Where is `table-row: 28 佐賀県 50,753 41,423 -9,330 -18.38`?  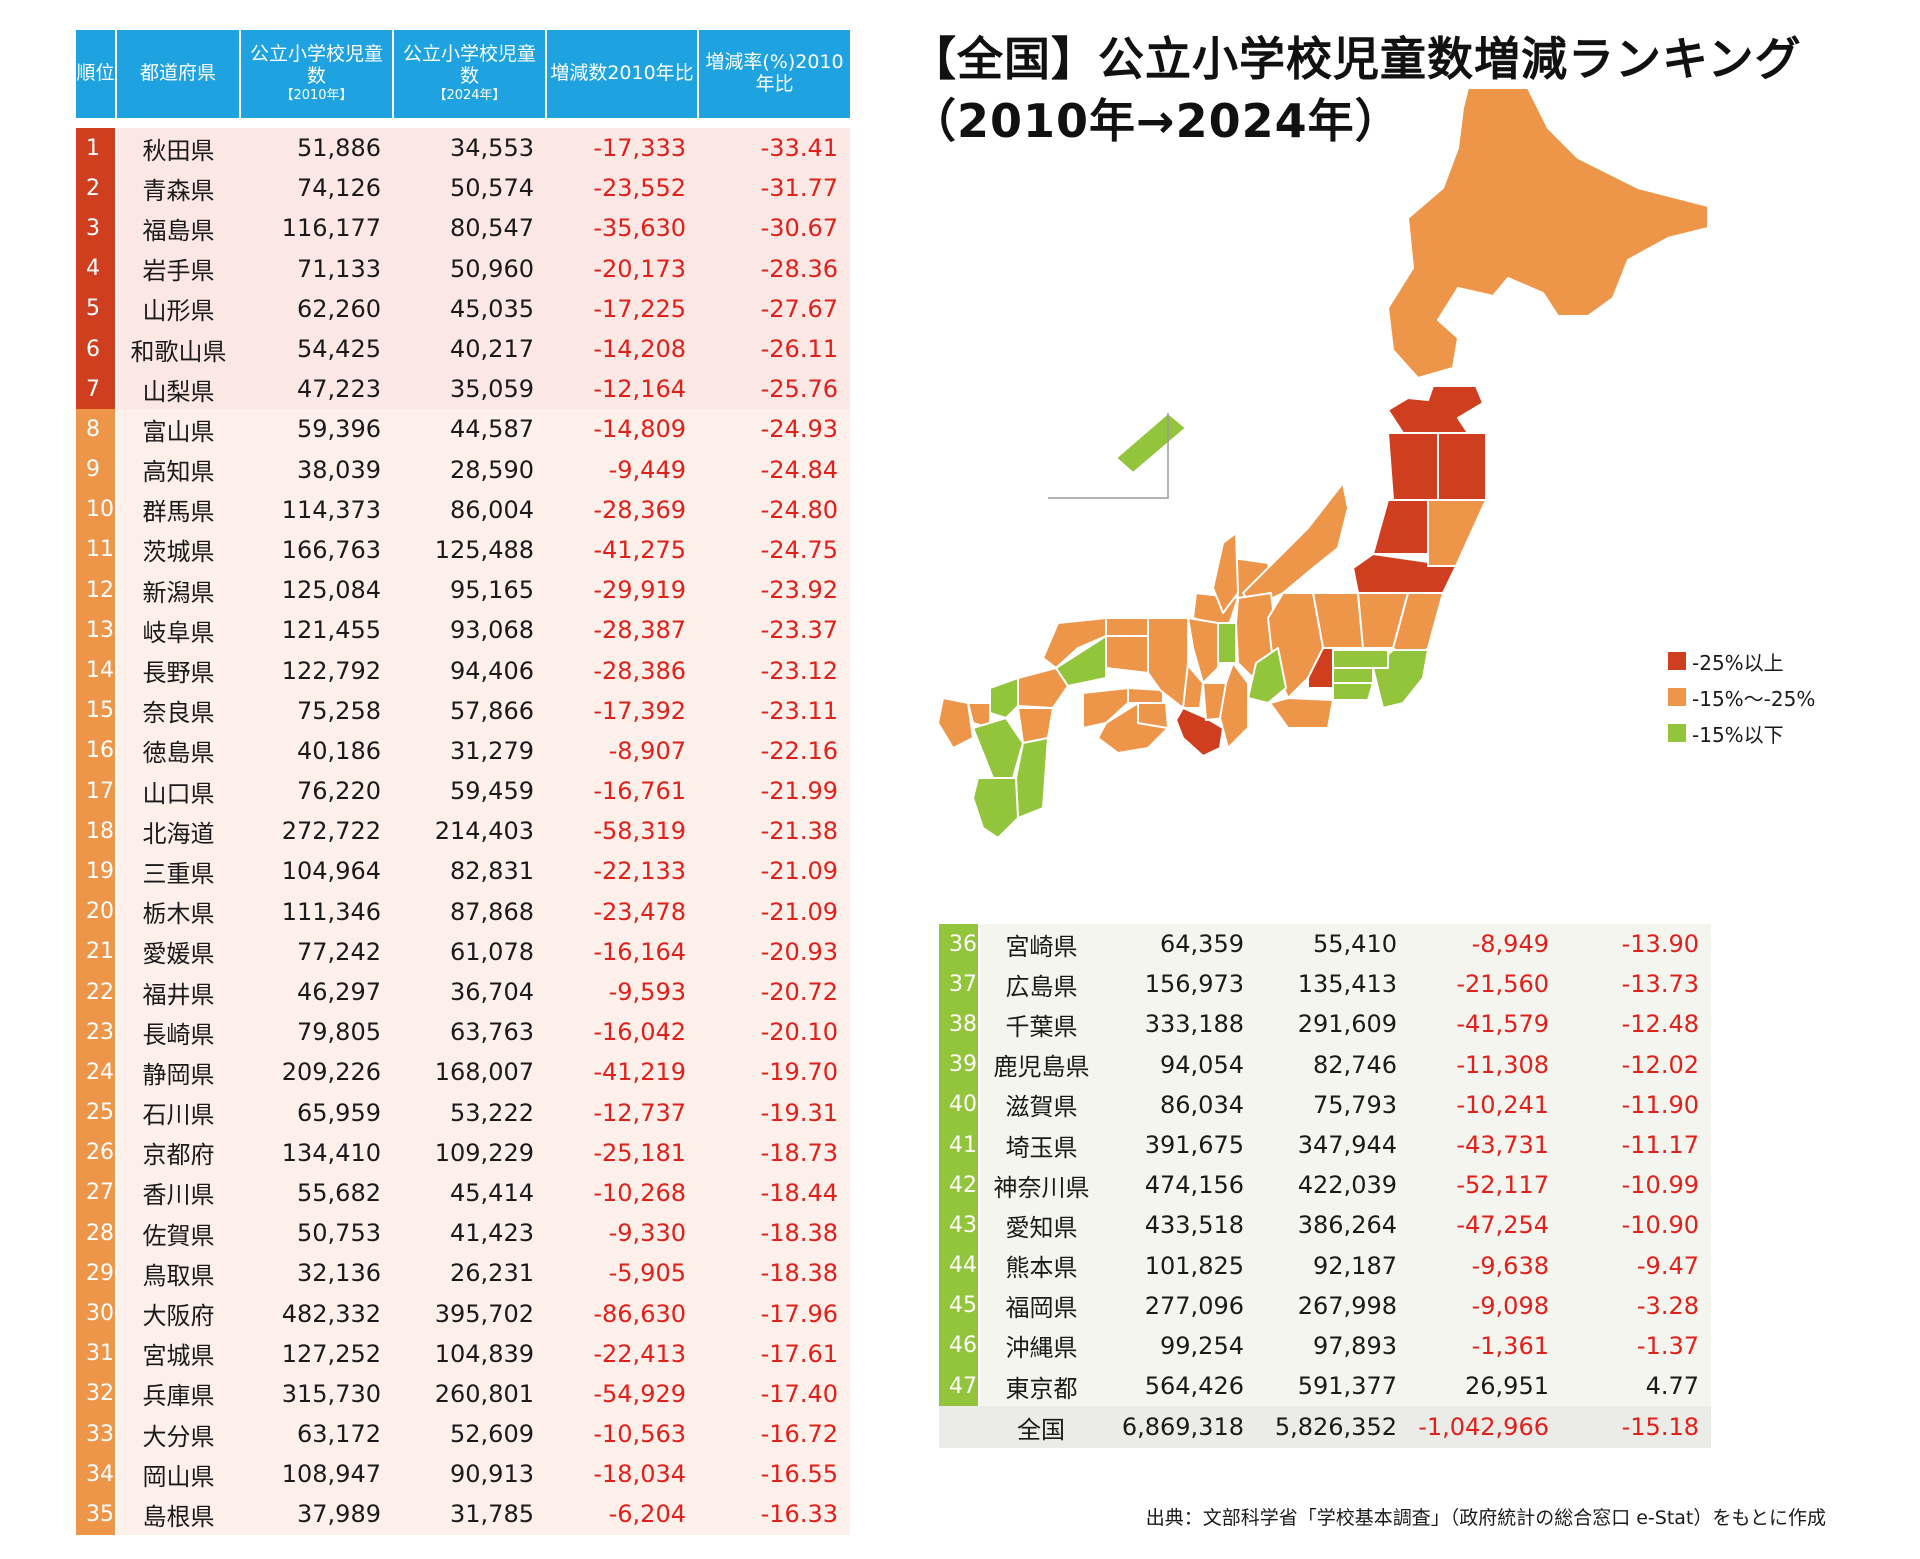
table-row: 28 佐賀県 50,753 41,423 -9,330 -18.38 is located at coordinates (463, 1233).